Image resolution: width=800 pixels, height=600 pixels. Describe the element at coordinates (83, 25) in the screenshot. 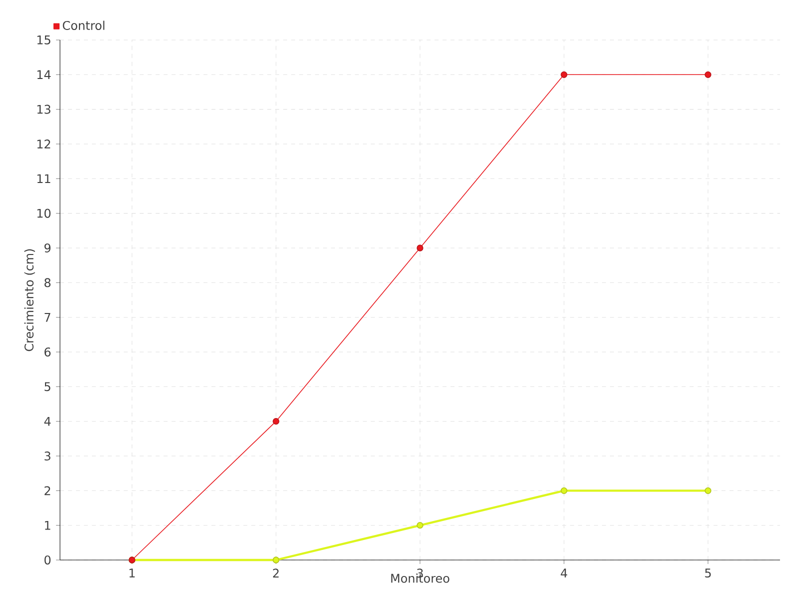

I see `legend-label: Control` at that location.